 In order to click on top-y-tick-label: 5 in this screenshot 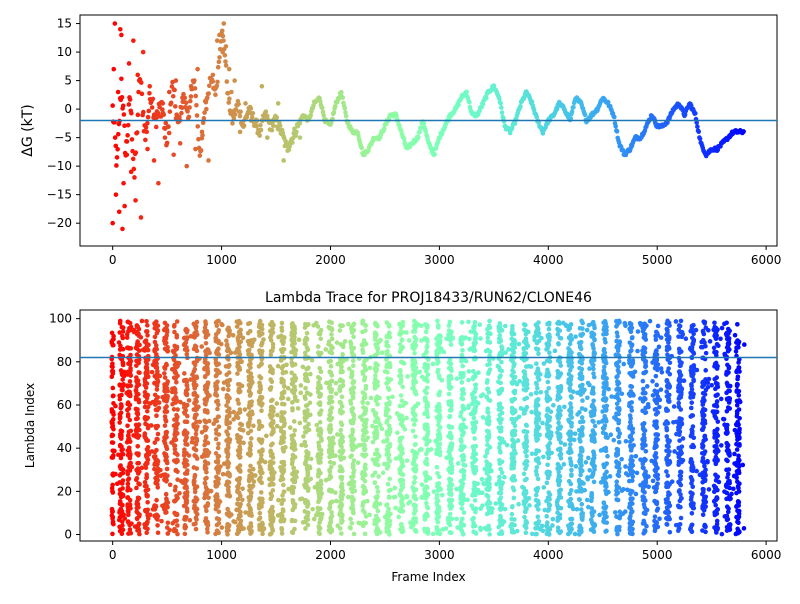, I will do `click(68, 81)`.